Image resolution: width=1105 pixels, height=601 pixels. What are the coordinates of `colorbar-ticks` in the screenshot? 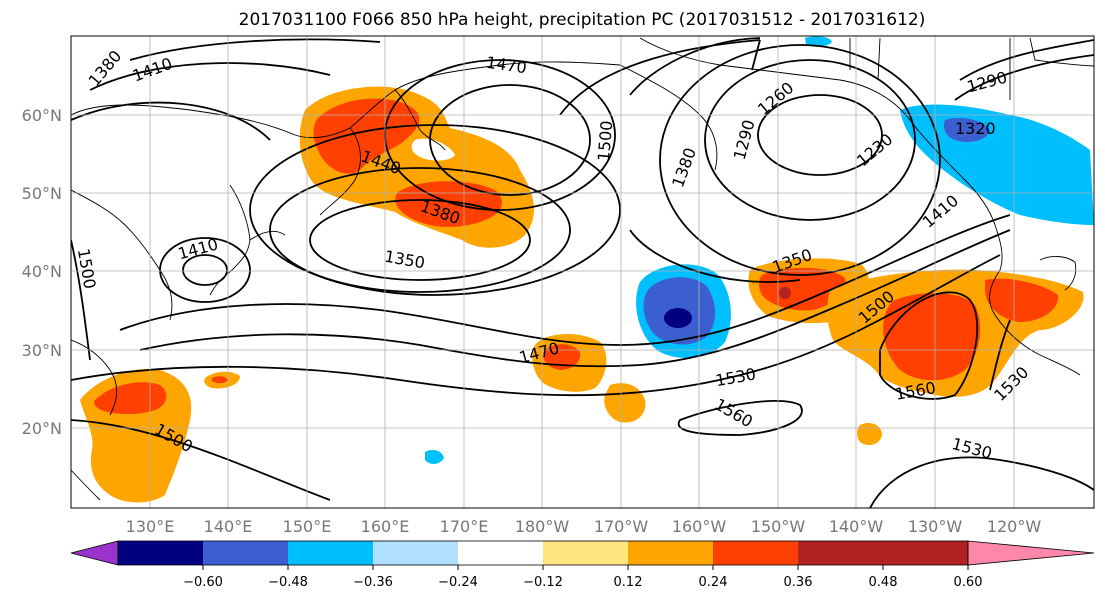 It's located at (585, 567).